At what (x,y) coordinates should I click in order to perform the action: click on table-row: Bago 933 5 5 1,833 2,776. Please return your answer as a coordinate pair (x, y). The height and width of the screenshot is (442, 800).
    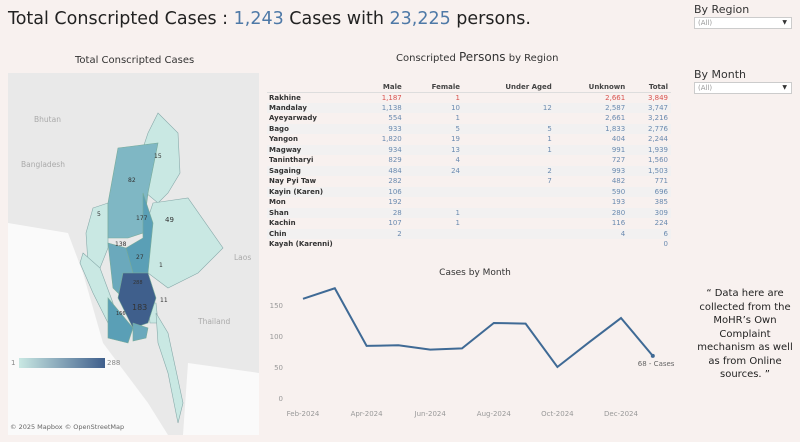
    Looking at the image, I should click on (469, 128).